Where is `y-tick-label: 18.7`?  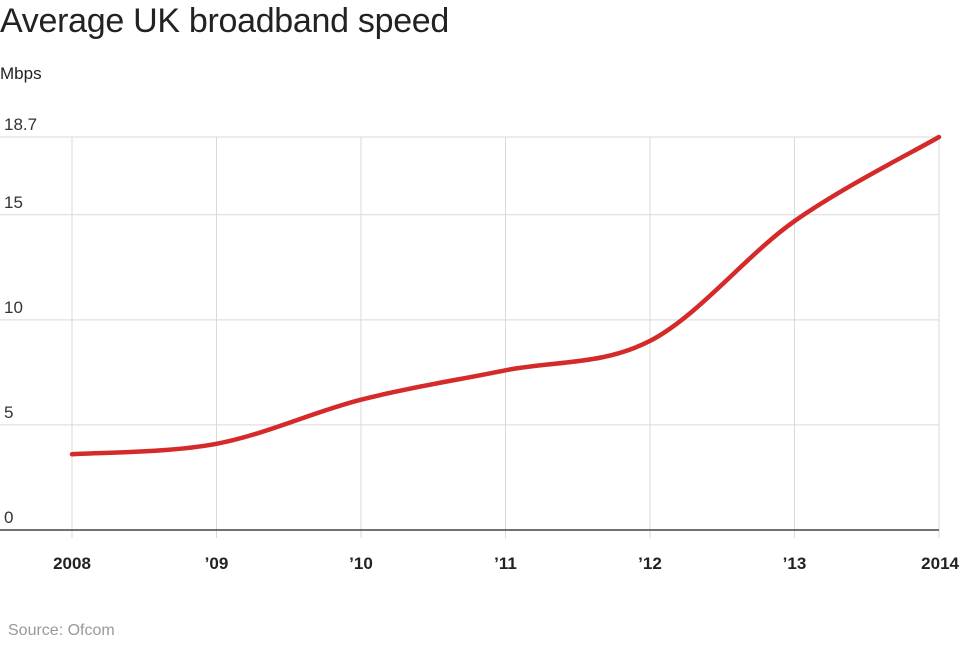
y-tick-label: 18.7 is located at coordinates (20, 124).